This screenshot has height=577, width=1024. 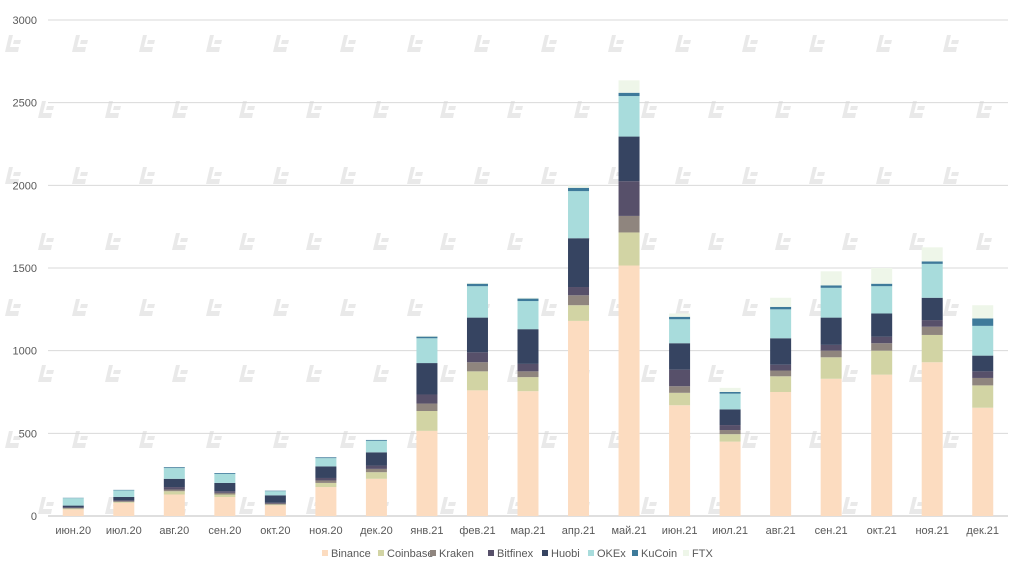 I want to click on legend-label: OKEx, so click(x=611, y=554).